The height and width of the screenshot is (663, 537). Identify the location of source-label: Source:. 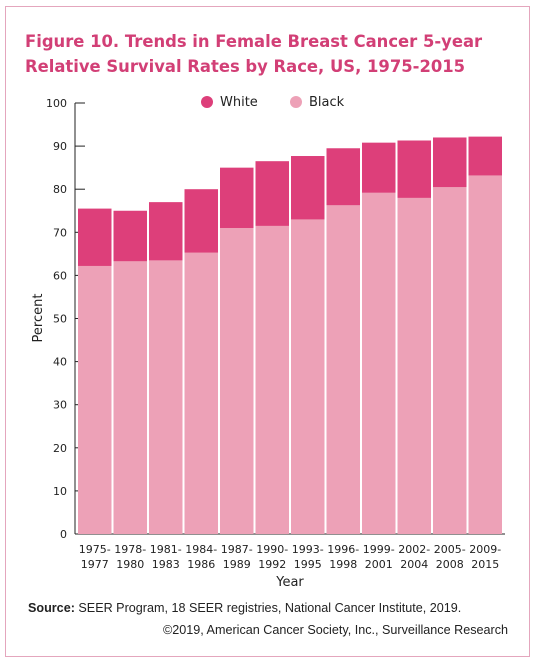
(51, 608).